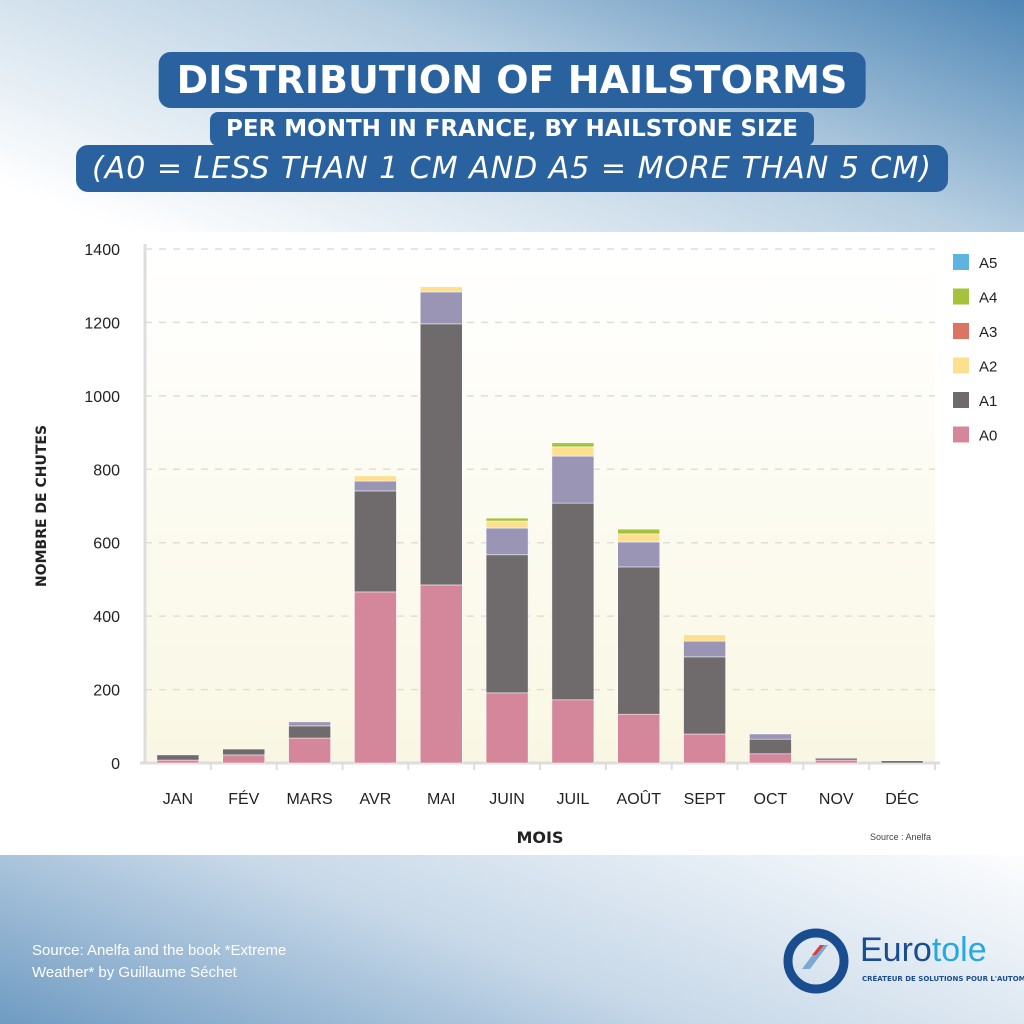 The height and width of the screenshot is (1024, 1024). I want to click on y-axis-label: NOMBRE DE CHUTES, so click(42, 506).